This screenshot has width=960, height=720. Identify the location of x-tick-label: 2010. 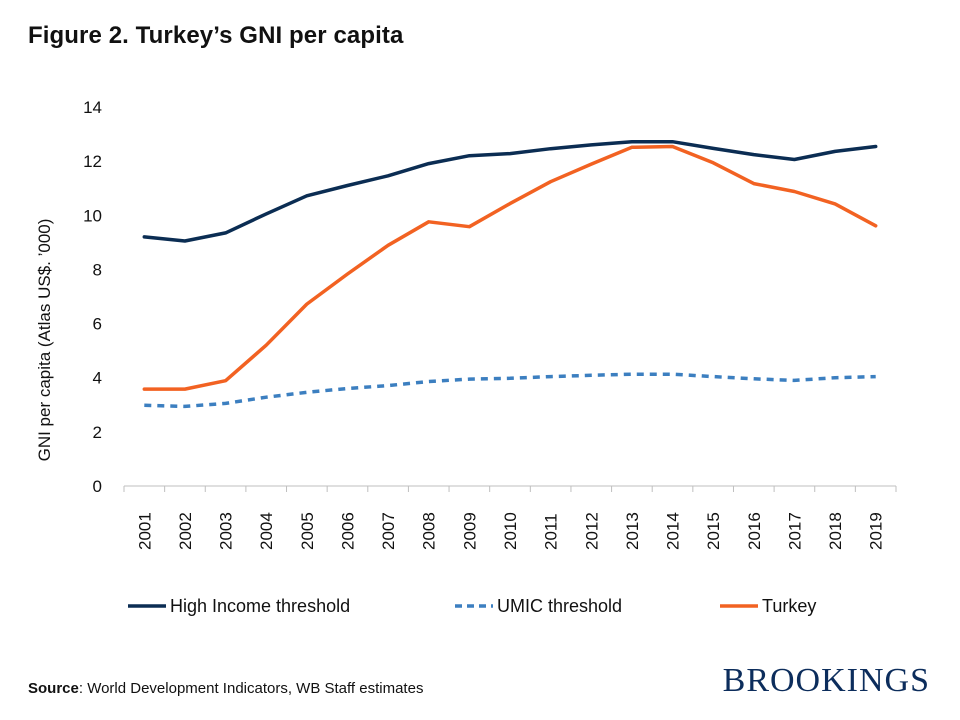
(510, 531).